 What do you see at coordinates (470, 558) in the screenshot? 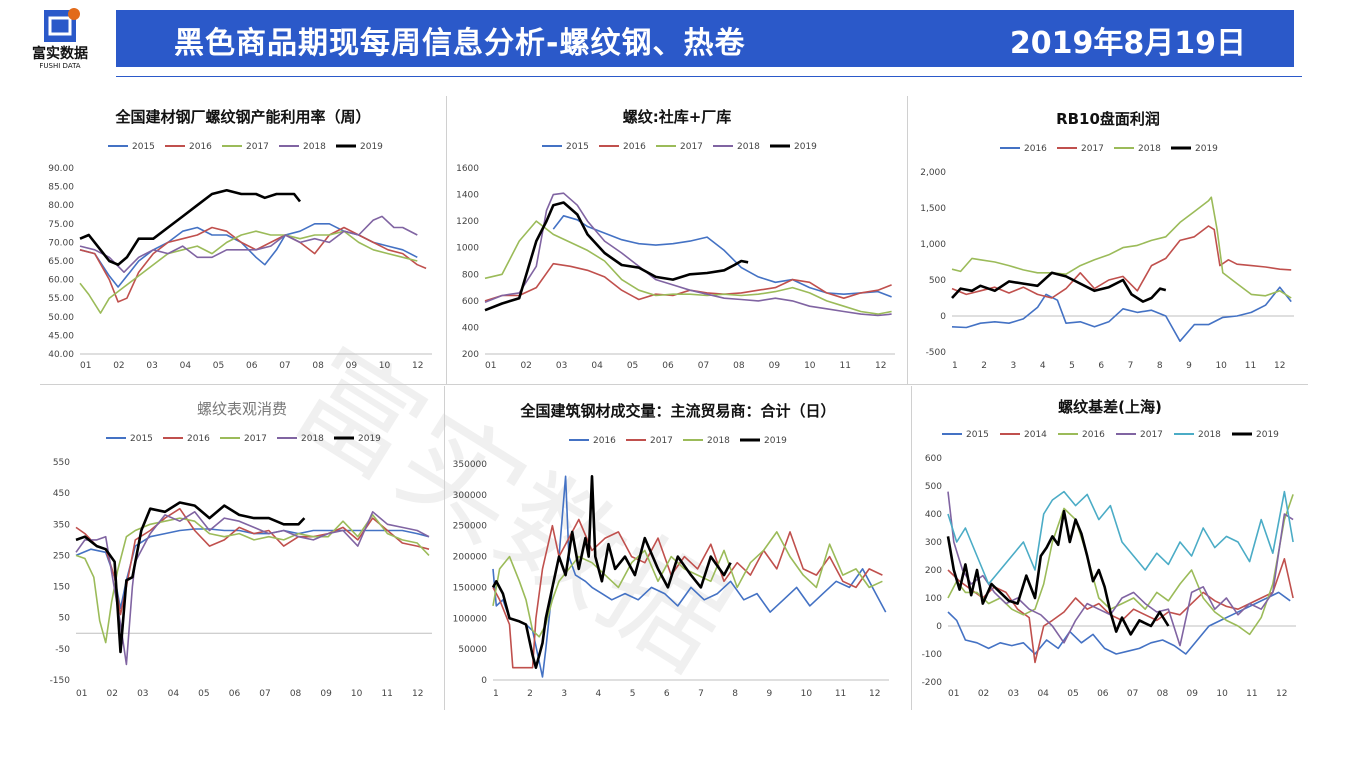
I see `y-tick-label: 200000` at bounding box center [470, 558].